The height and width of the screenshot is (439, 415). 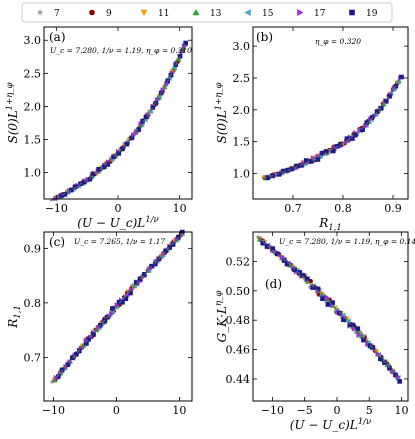 What do you see at coordinates (154, 14) in the screenshot?
I see `legend-entry-11: 11` at bounding box center [154, 14].